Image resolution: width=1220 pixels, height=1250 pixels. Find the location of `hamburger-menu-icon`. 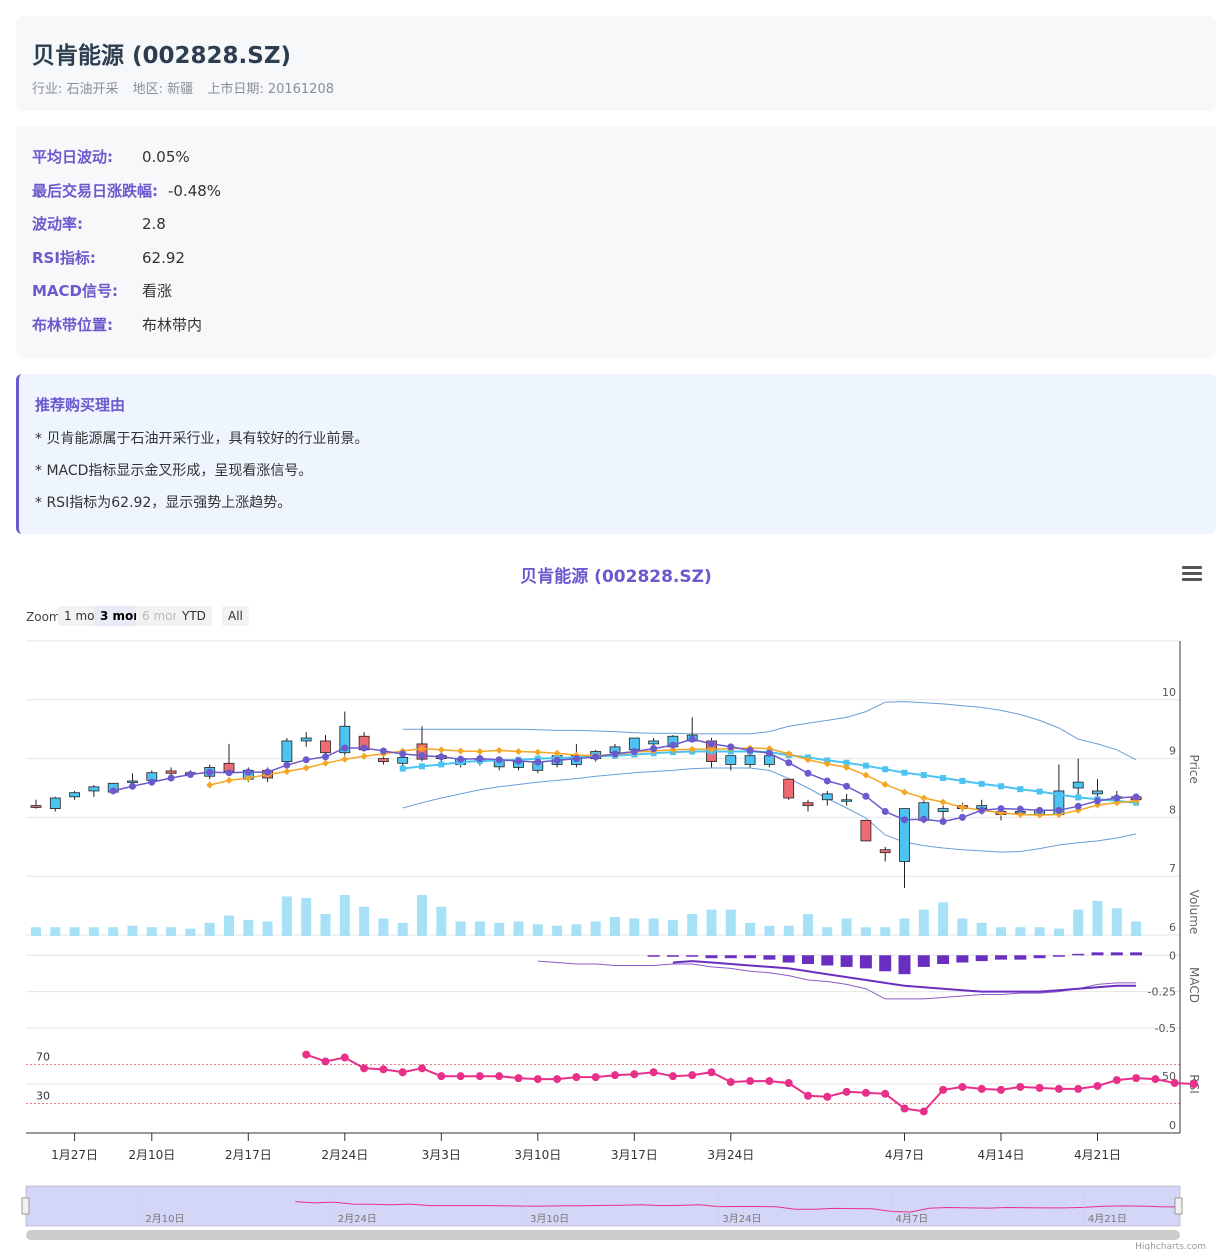

hamburger-menu-icon is located at coordinates (1192, 574).